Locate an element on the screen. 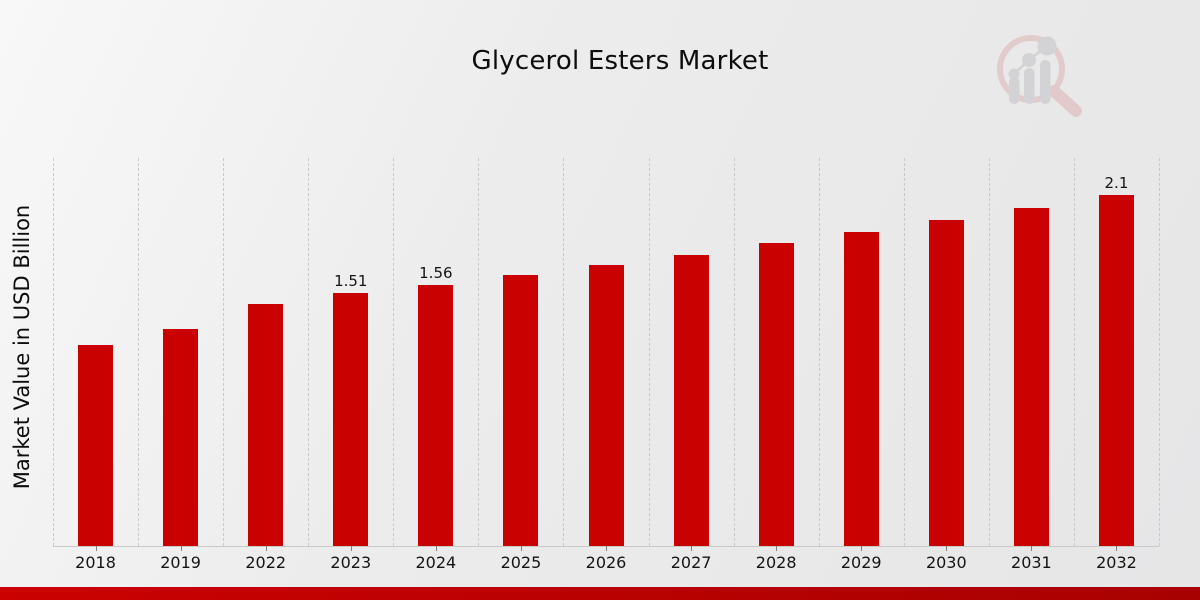 This screenshot has width=1200, height=600. x-tick-label: 2026 is located at coordinates (606, 562).